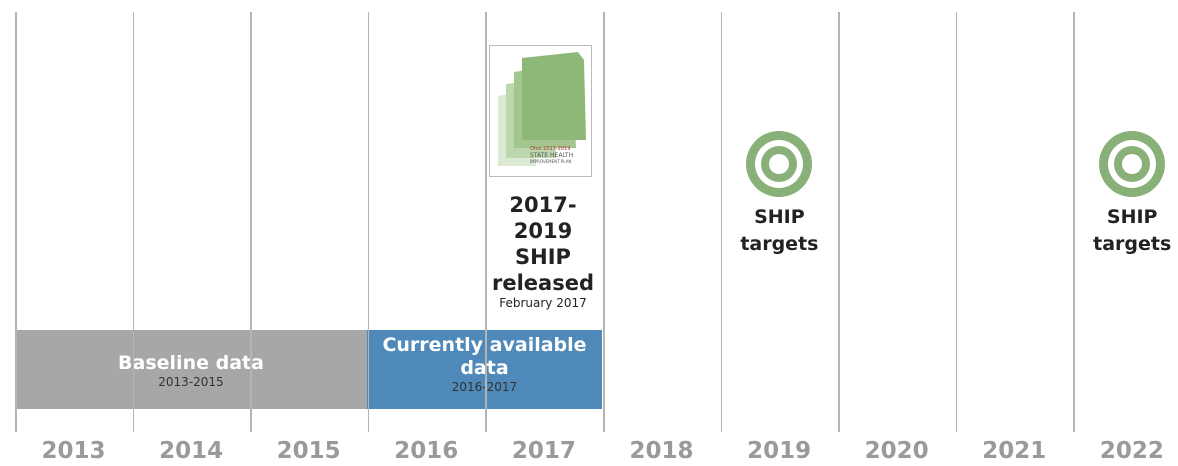 This screenshot has width=1178, height=466. I want to click on period-title: Currently available data, so click(484, 356).